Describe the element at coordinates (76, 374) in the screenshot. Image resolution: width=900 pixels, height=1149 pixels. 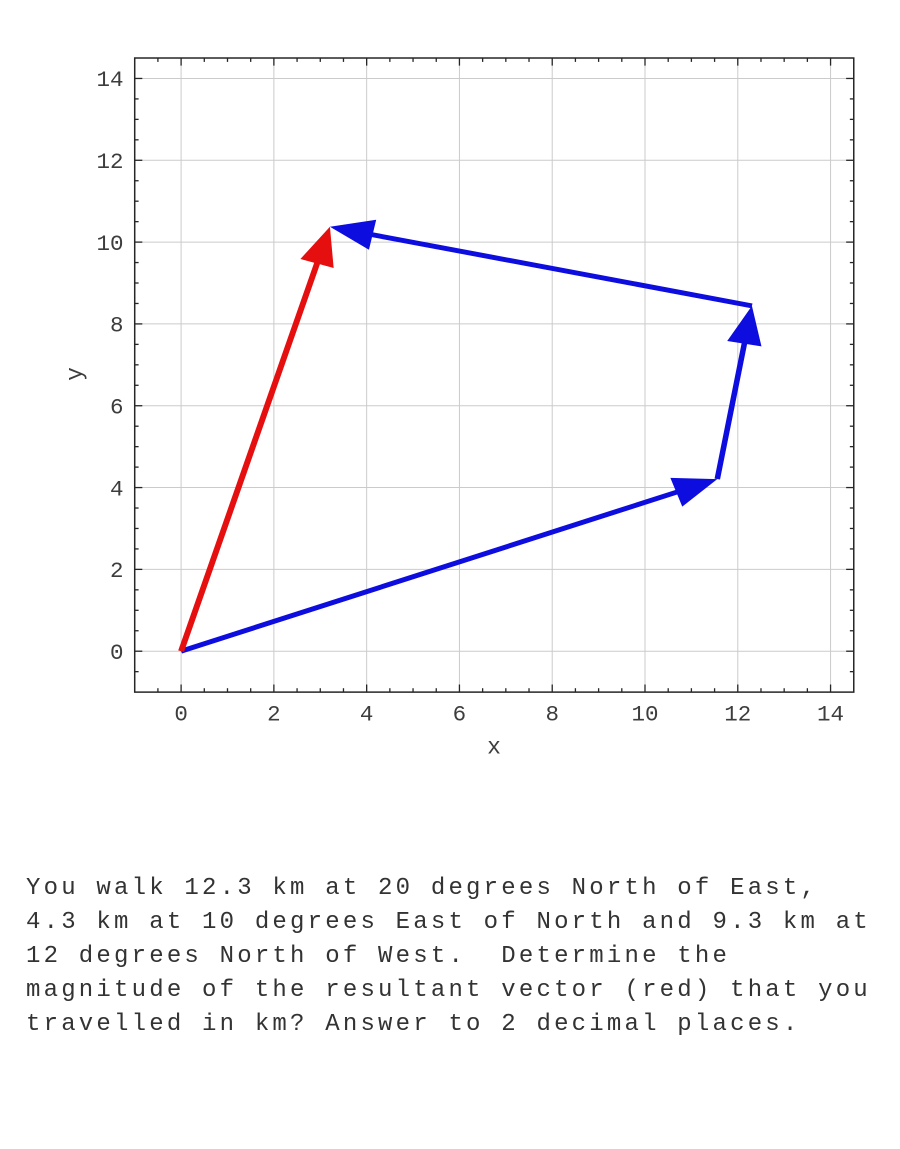
I see `svg-text: y` at that location.